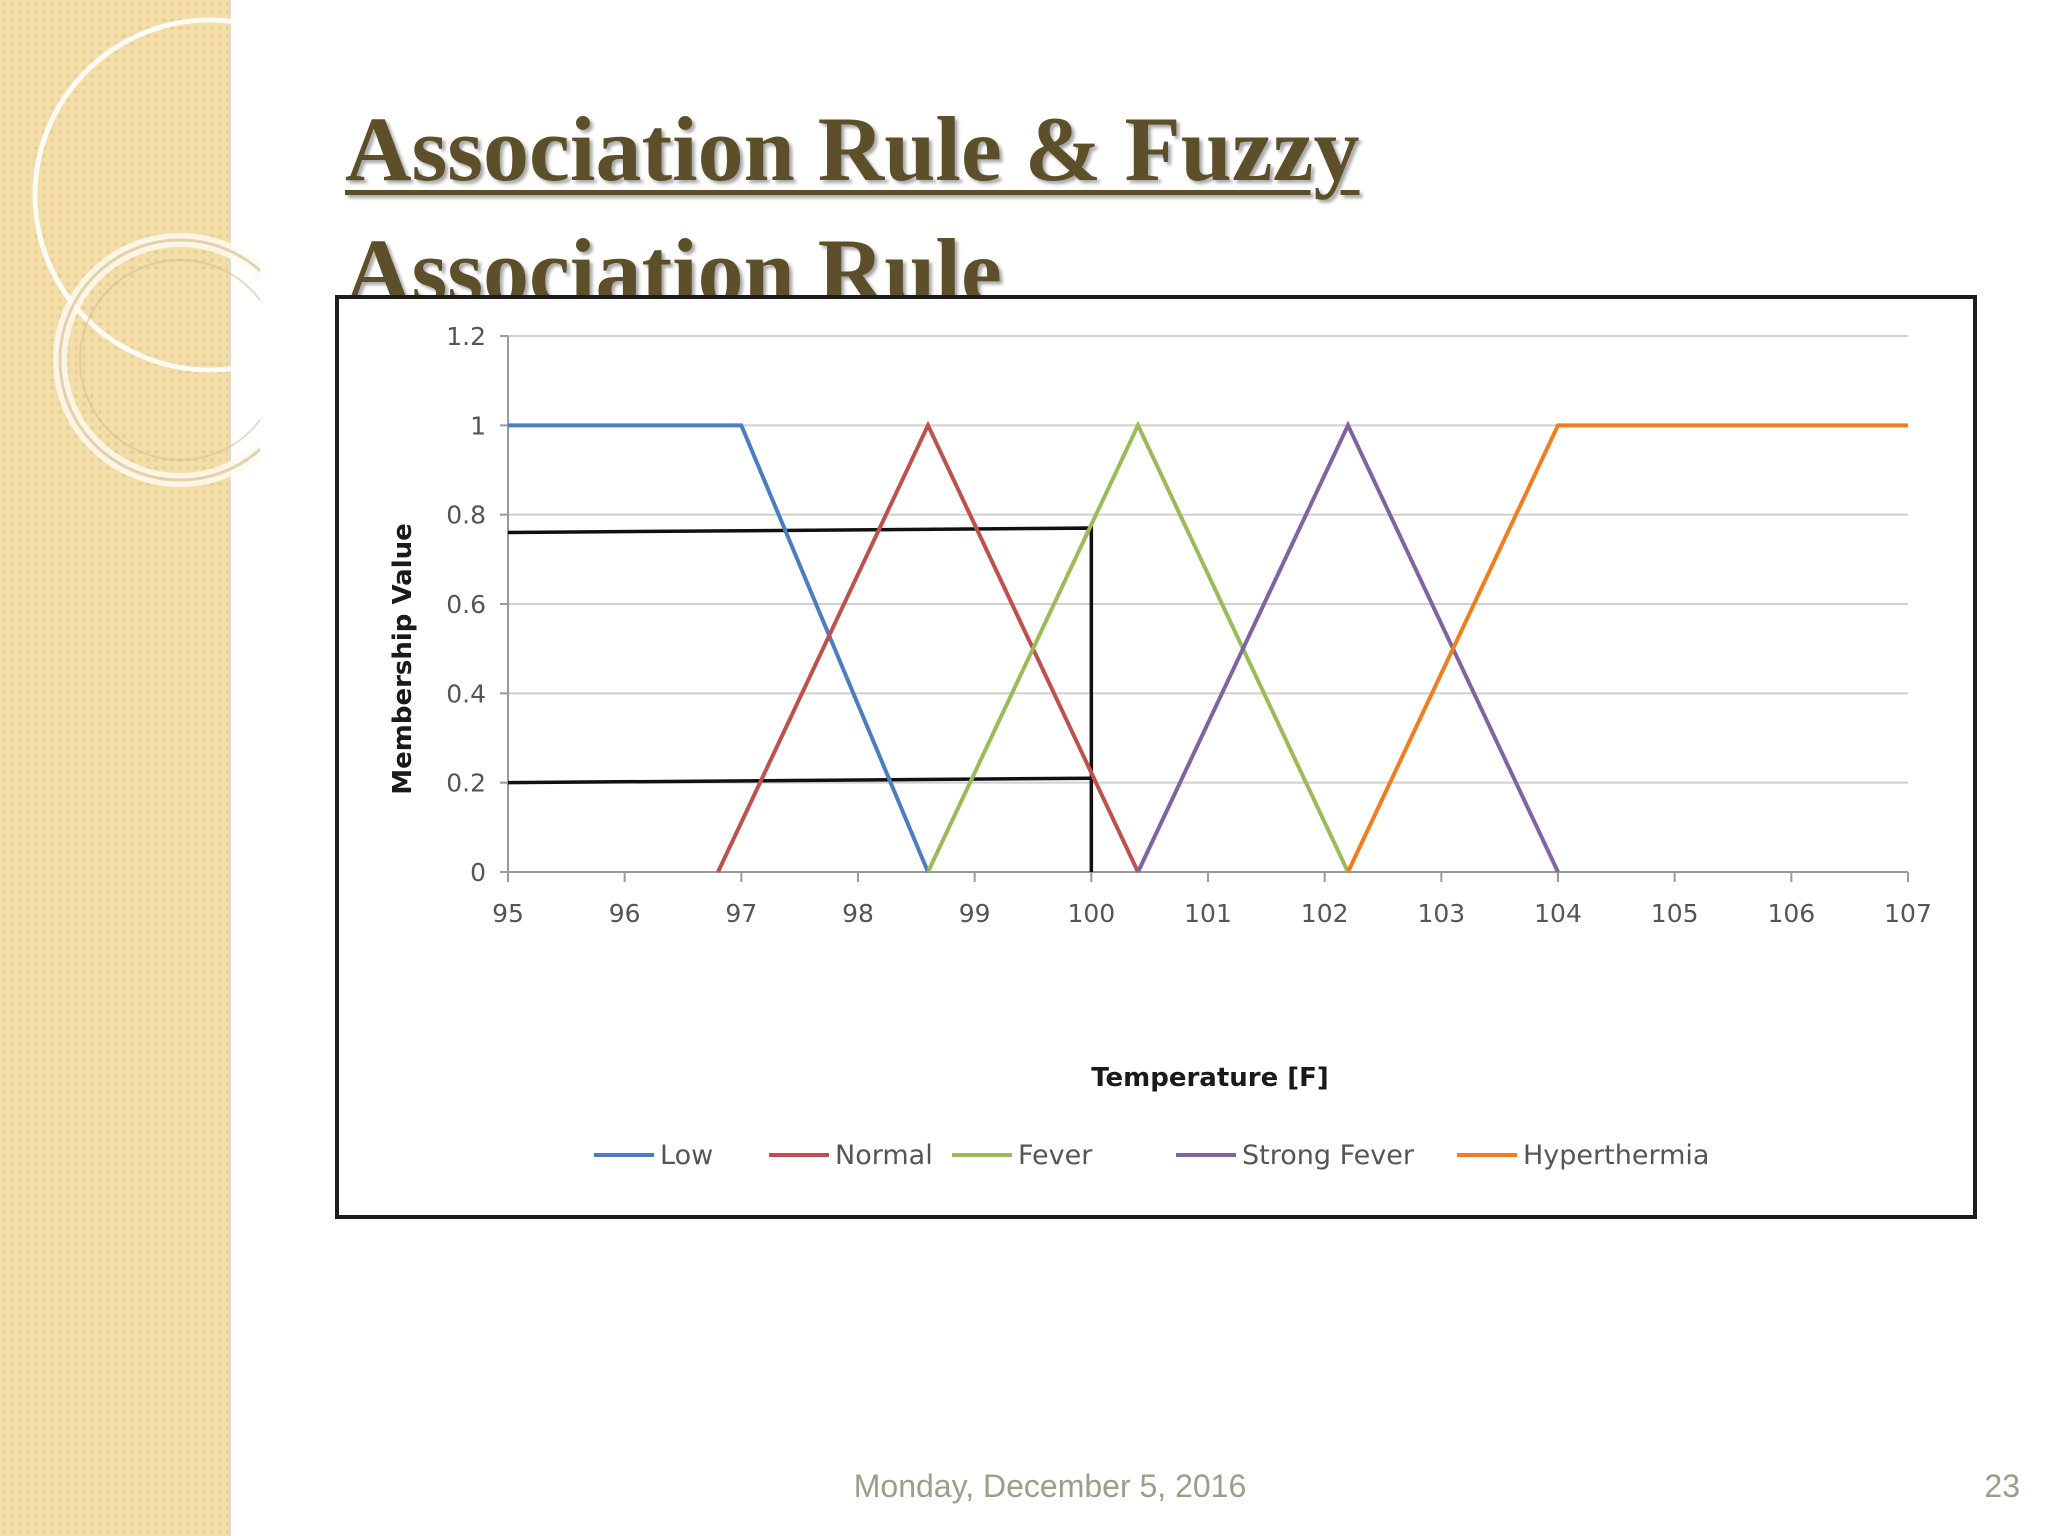 Image resolution: width=2048 pixels, height=1536 pixels. Describe the element at coordinates (1441, 913) in the screenshot. I see `x-tick-label: 103` at that location.